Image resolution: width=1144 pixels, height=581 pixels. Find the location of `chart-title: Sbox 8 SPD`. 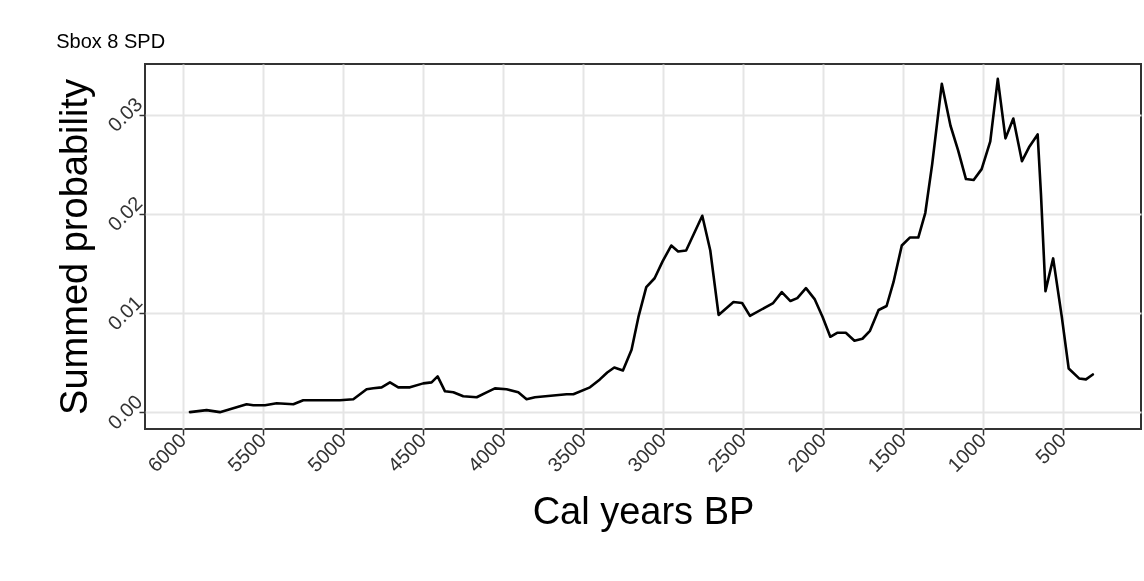

chart-title: Sbox 8 SPD is located at coordinates (111, 41).